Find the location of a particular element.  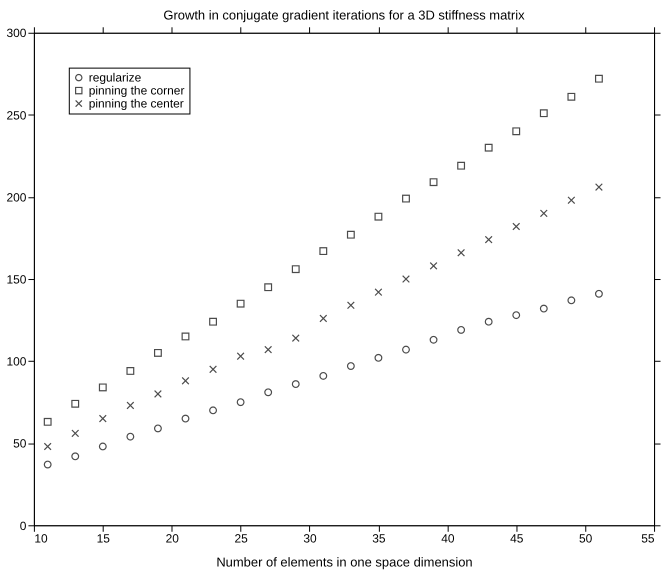

x-tick-label: 50 is located at coordinates (585, 539).